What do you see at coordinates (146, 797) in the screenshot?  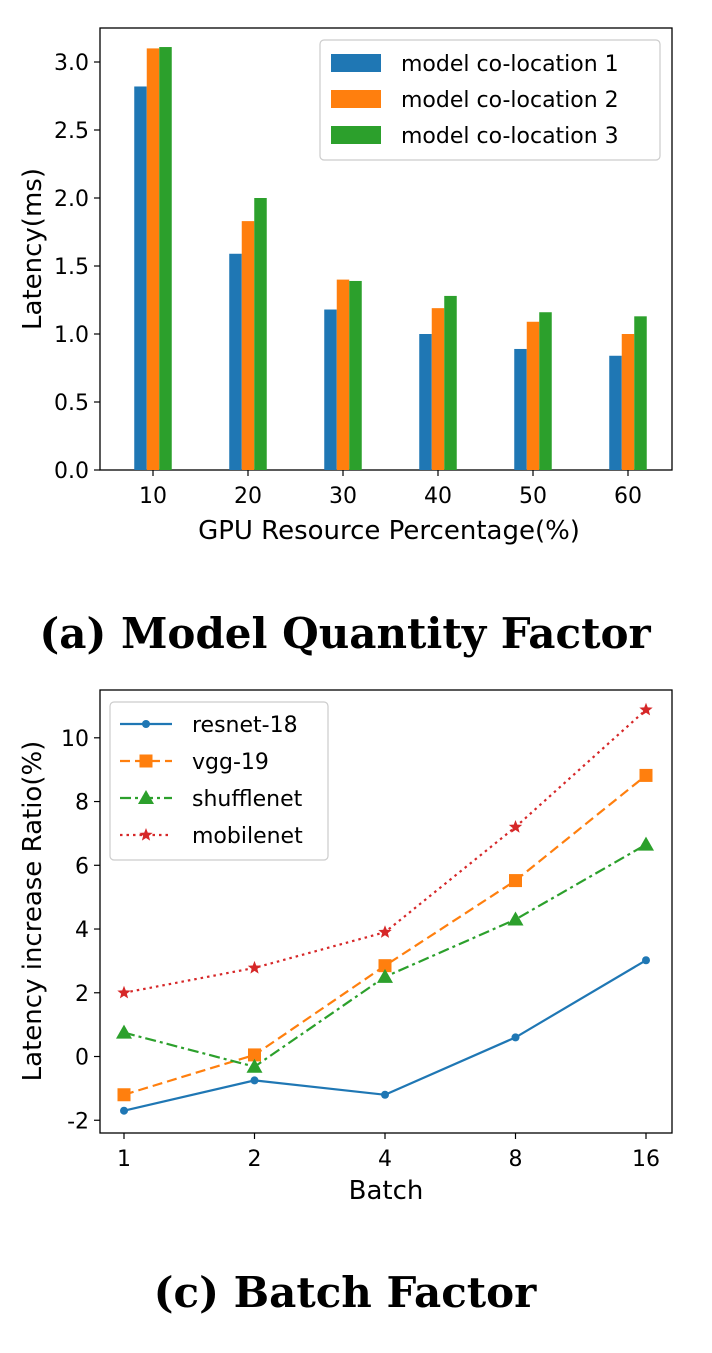 I see `legend-marker-shufflenet` at bounding box center [146, 797].